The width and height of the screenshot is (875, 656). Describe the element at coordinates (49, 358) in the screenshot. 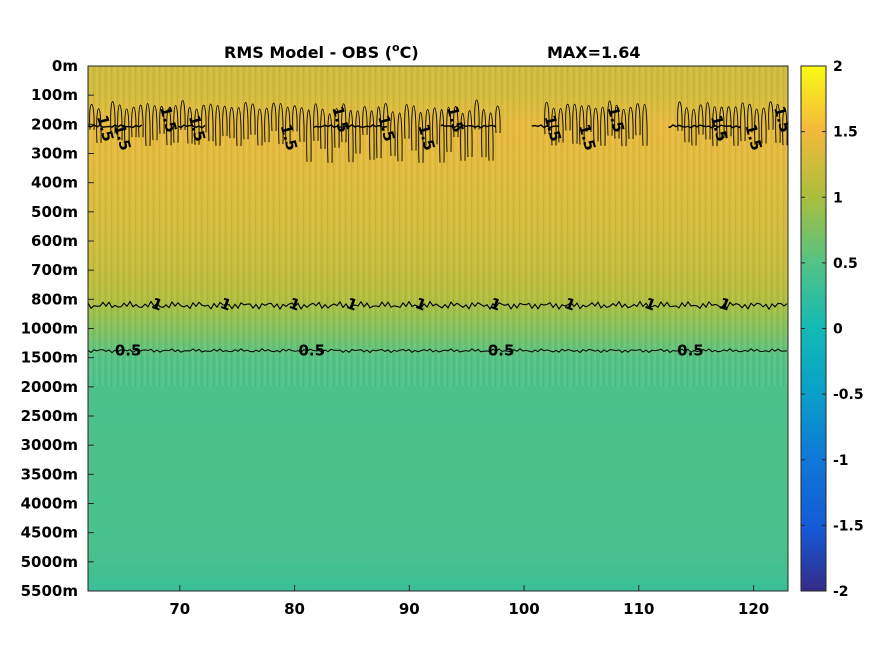

I see `y-tick-label: 1500m` at that location.